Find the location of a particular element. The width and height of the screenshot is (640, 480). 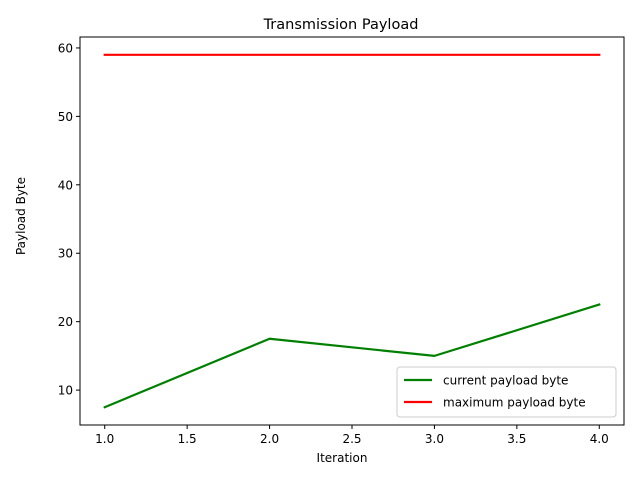

y-tick-label: 10 is located at coordinates (65, 391).